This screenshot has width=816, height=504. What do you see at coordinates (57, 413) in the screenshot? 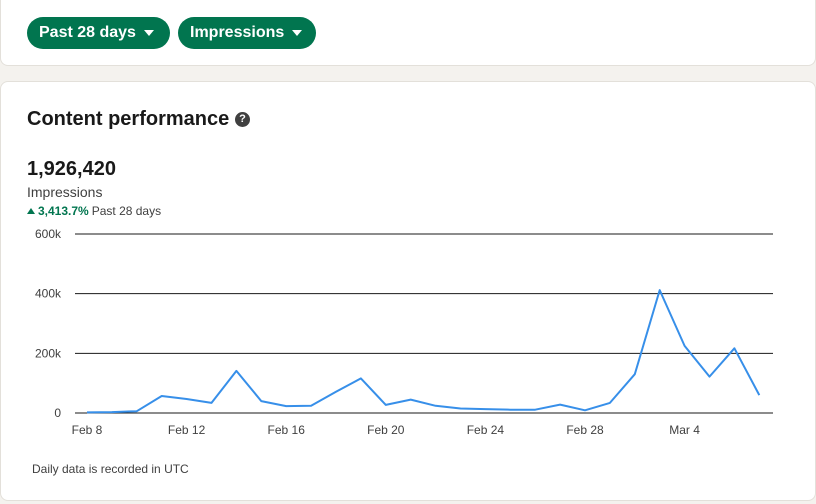
I see `y-tick-label: 0` at bounding box center [57, 413].